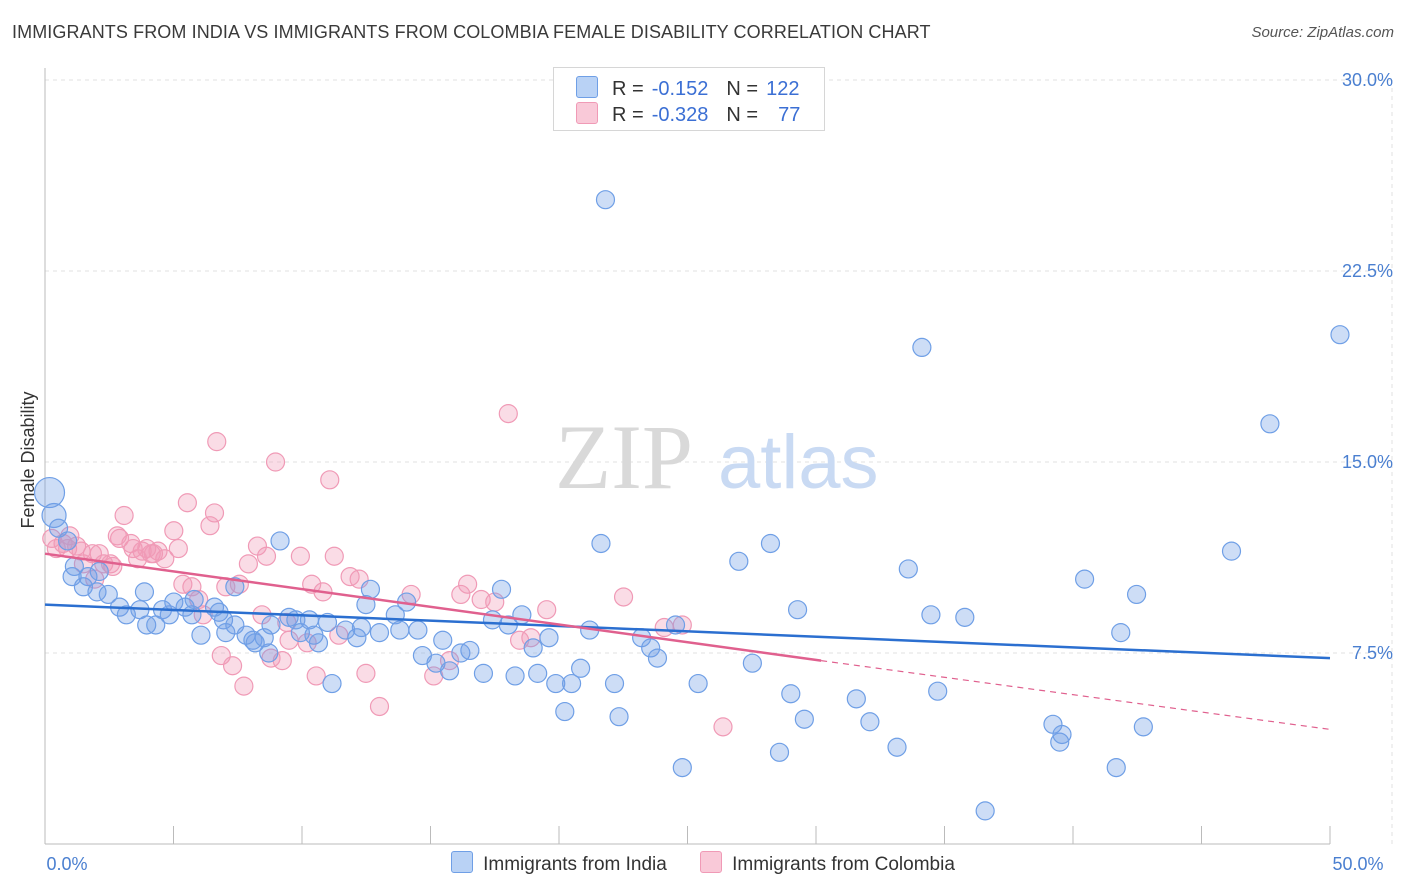 Image resolution: width=1406 pixels, height=892 pixels. I want to click on legend-item-colombia: Immigrants from Colombia, so click(827, 863).